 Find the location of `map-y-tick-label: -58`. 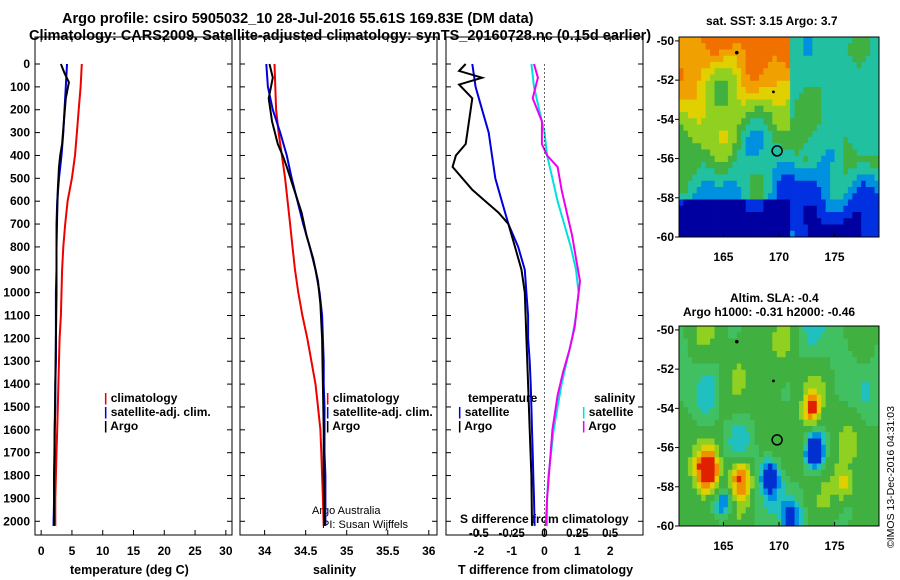

map-y-tick-label: -58 is located at coordinates (666, 198).